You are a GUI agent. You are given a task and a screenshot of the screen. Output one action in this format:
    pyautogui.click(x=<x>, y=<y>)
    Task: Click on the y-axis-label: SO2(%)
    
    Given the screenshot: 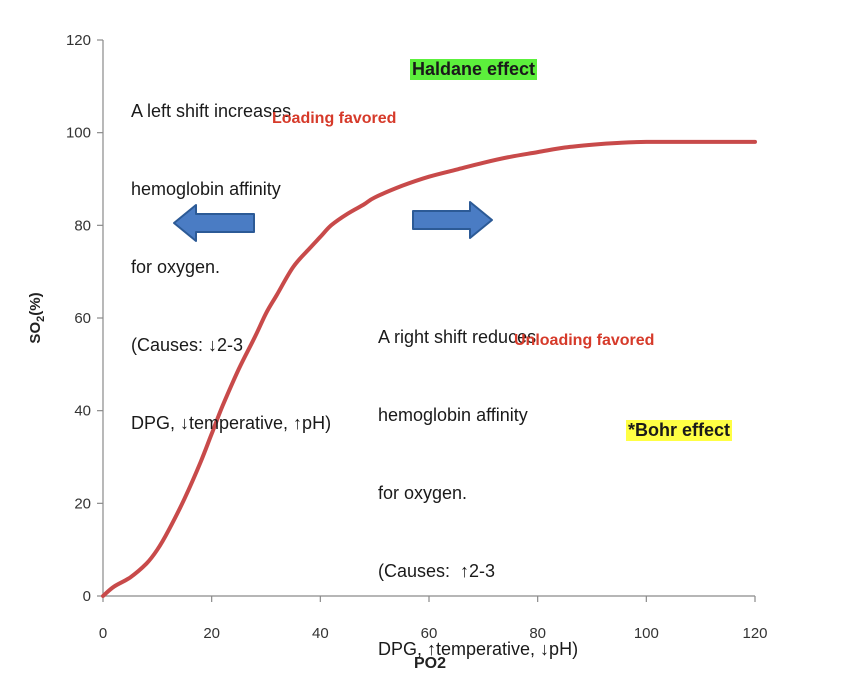 What is the action you would take?
    pyautogui.click(x=37, y=317)
    